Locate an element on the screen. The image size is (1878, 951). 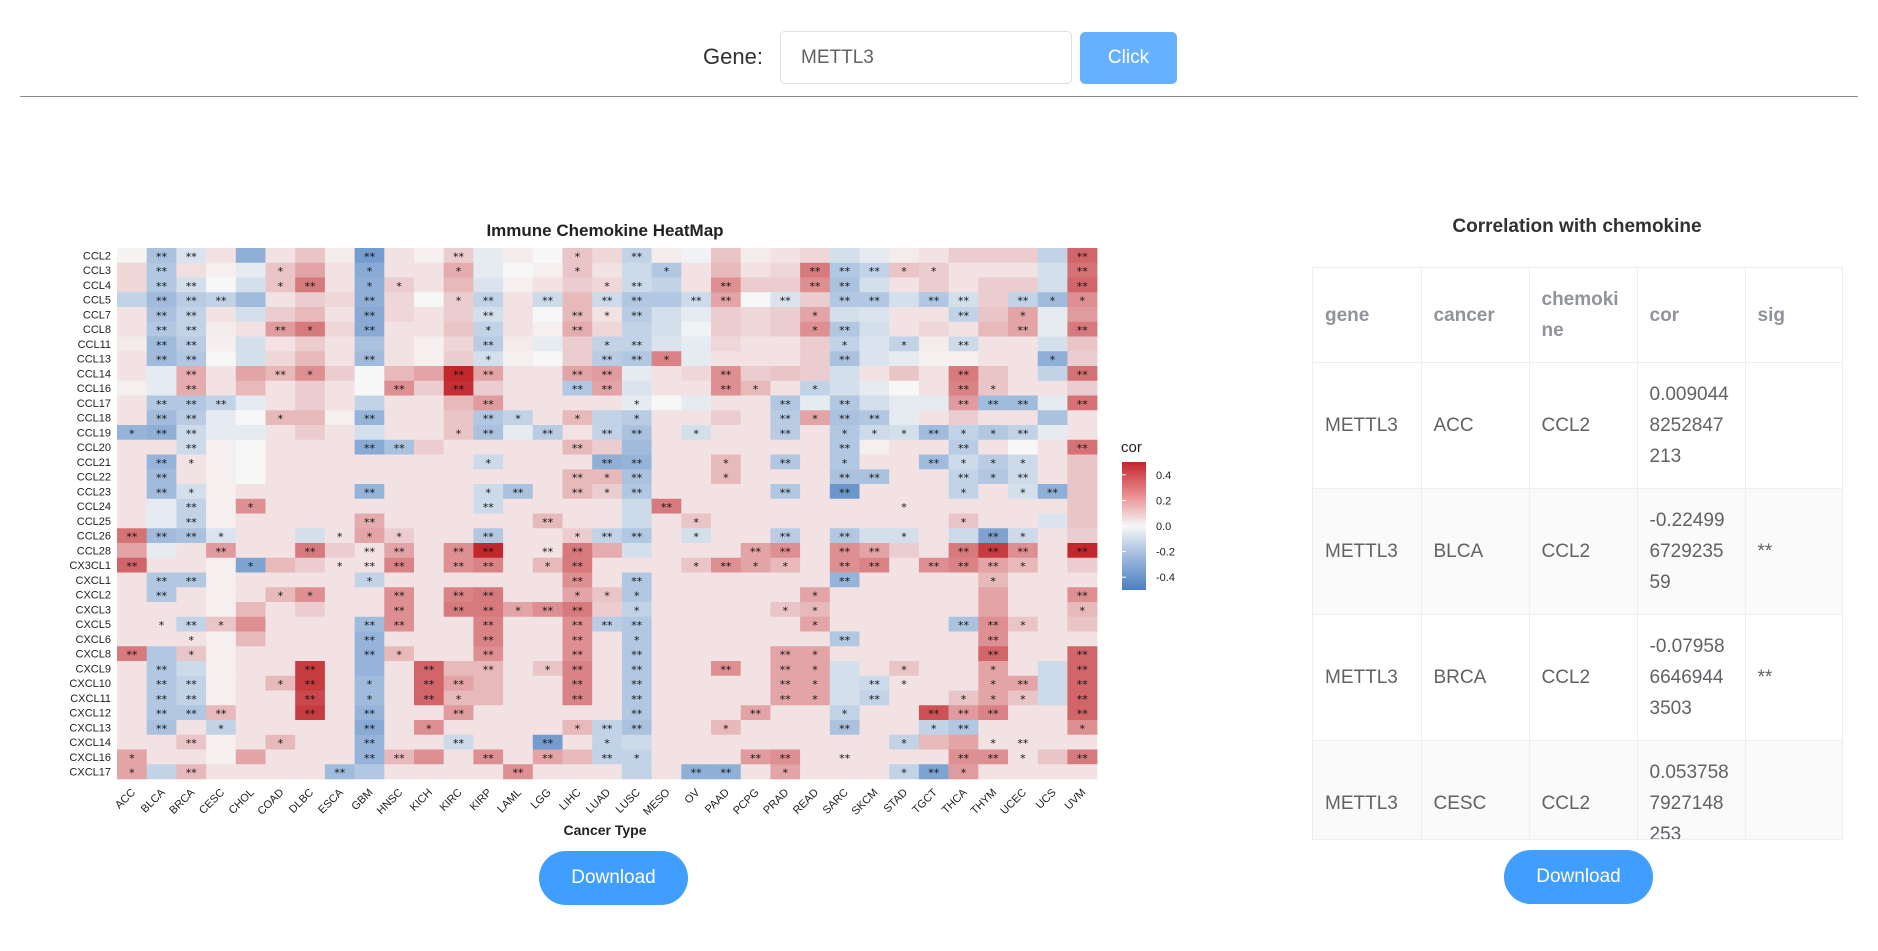
color-legend: cor 0.40.20.0-0.2-0.4 is located at coordinates (1148, 514).